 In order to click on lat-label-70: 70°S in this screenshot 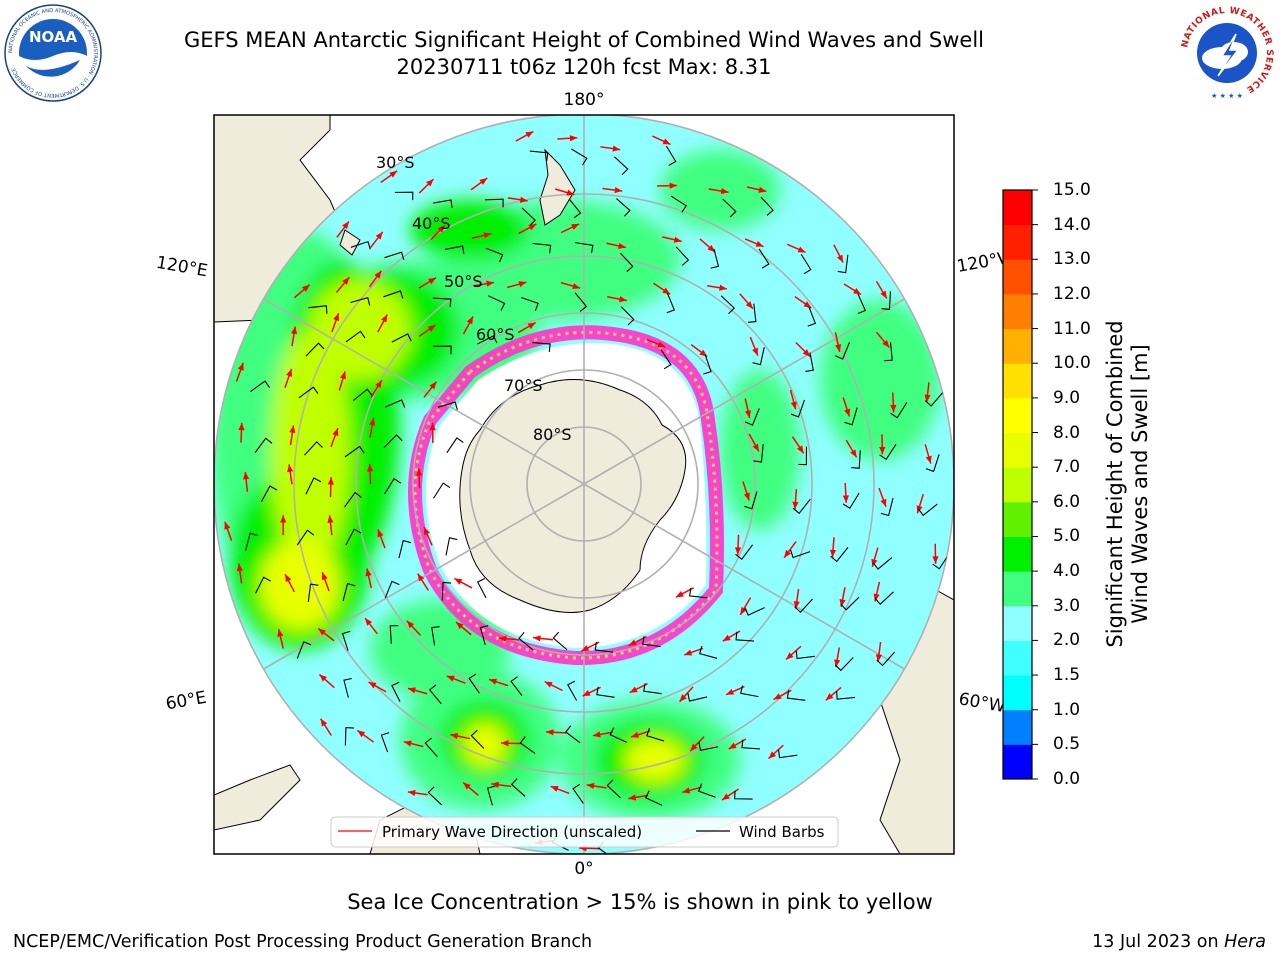, I will do `click(523, 385)`.